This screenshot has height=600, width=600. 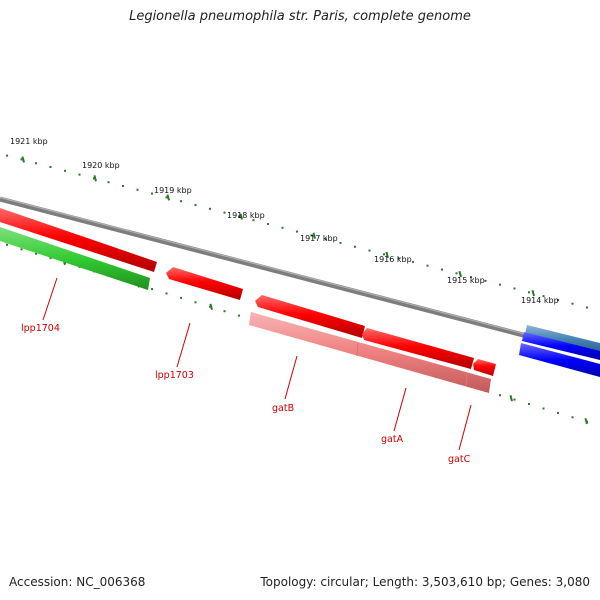 I want to click on gene-gatA, so click(x=418, y=348).